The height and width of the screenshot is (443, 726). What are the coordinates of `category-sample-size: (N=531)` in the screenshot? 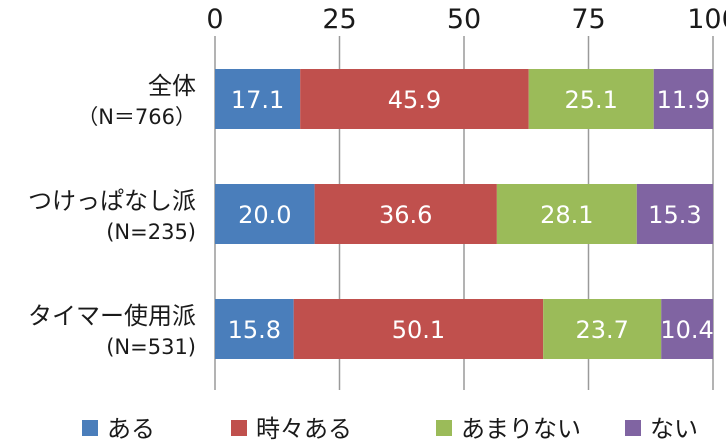 It's located at (151, 347).